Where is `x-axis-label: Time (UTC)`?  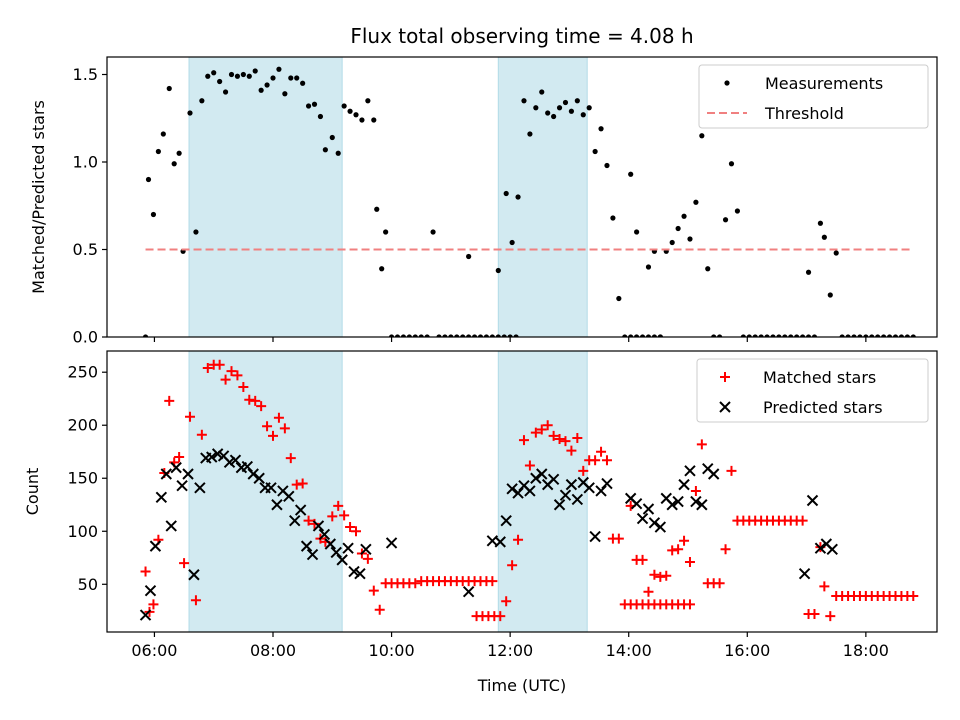
x-axis-label: Time (UTC) is located at coordinates (521, 685).